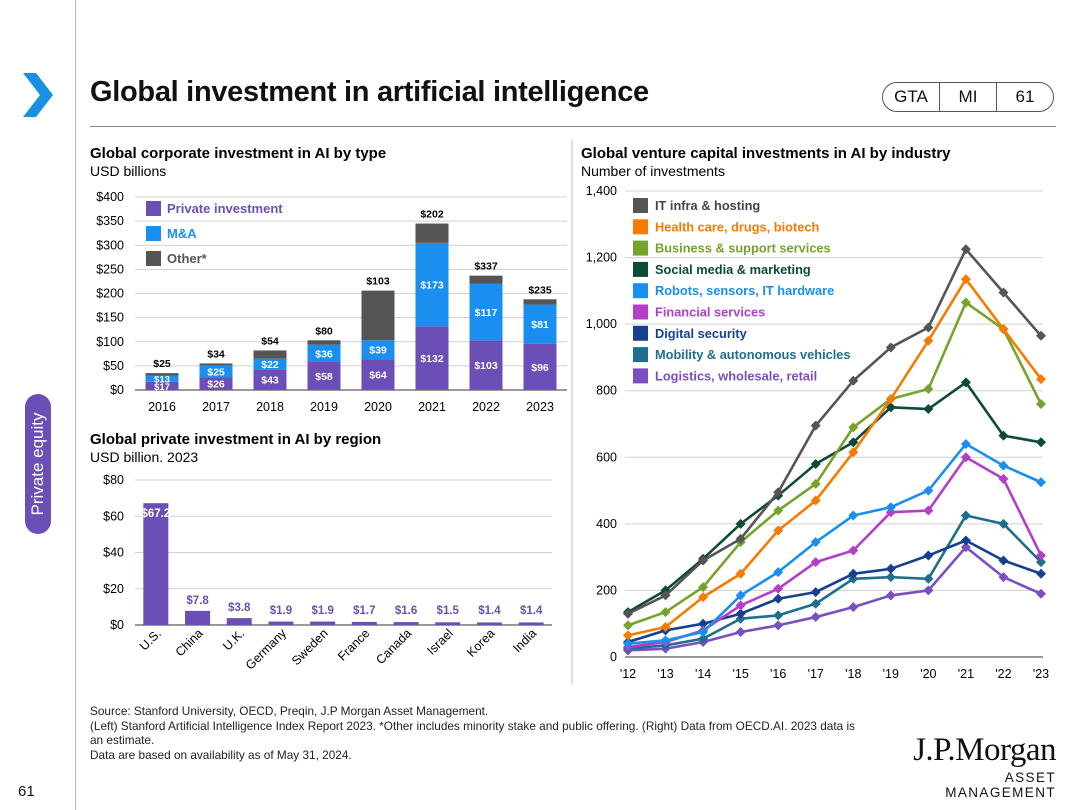 The width and height of the screenshot is (1080, 810). I want to click on chart1-segment-label: $25, so click(216, 372).